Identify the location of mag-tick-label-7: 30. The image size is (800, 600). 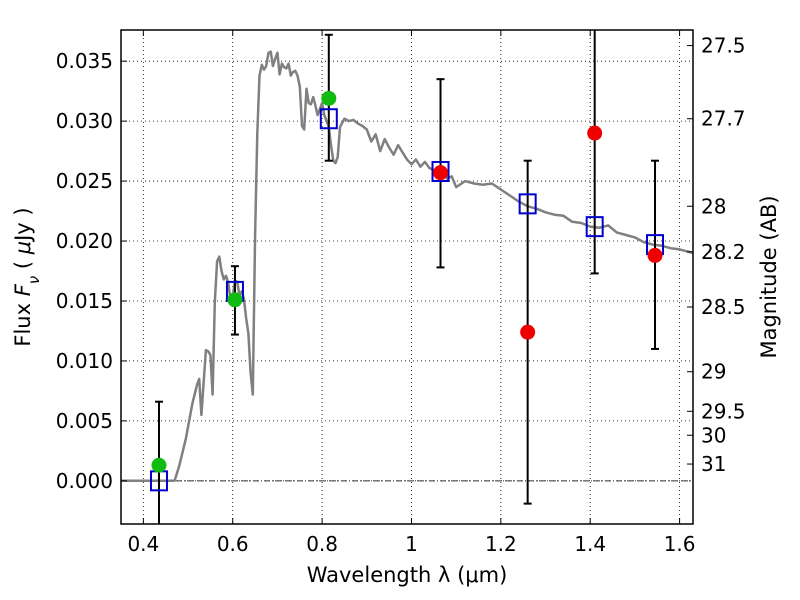
(713, 435).